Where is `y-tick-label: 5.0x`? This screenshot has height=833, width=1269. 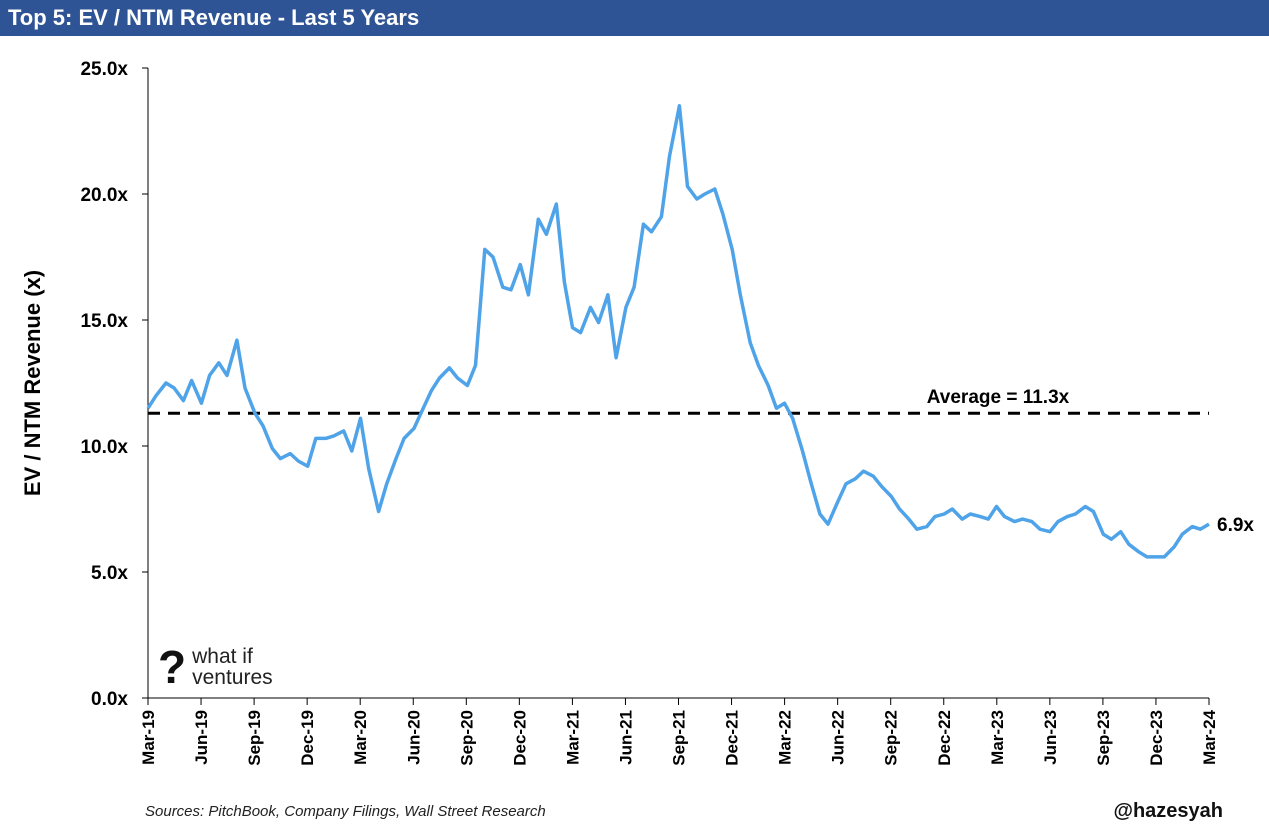
y-tick-label: 5.0x is located at coordinates (109, 573).